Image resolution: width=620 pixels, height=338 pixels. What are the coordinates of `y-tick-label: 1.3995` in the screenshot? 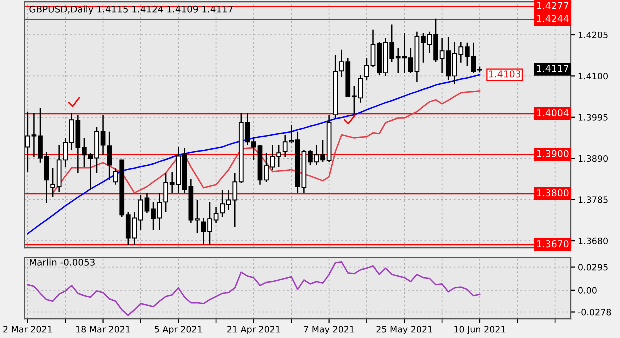 It's located at (593, 117).